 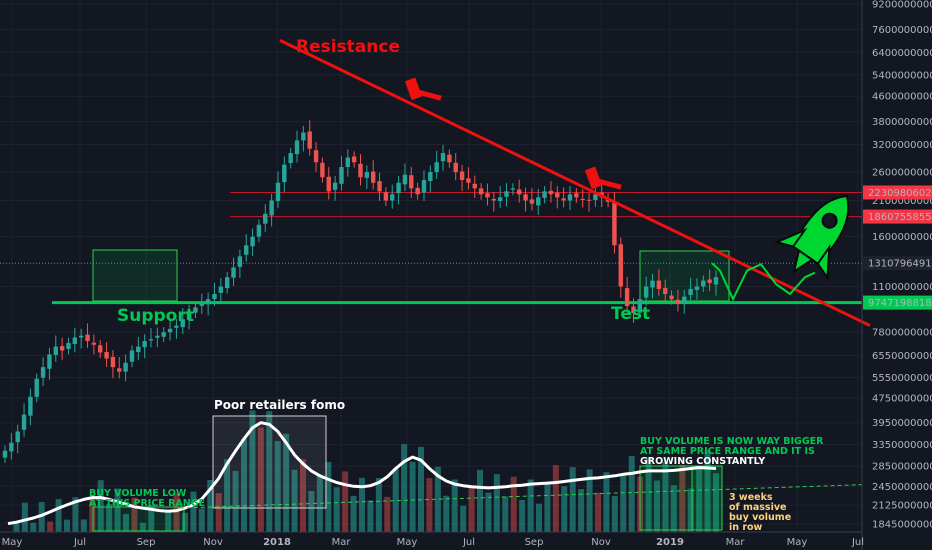 I want to click on price-tick-label: 540000000000, so click(x=902, y=75).